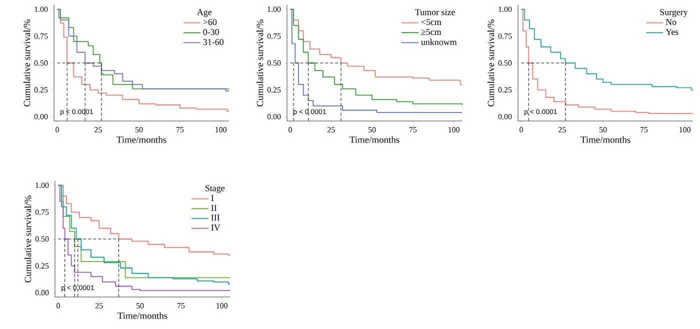 The width and height of the screenshot is (700, 329). Describe the element at coordinates (431, 31) in the screenshot. I see `legend-label: ≥5cm` at that location.